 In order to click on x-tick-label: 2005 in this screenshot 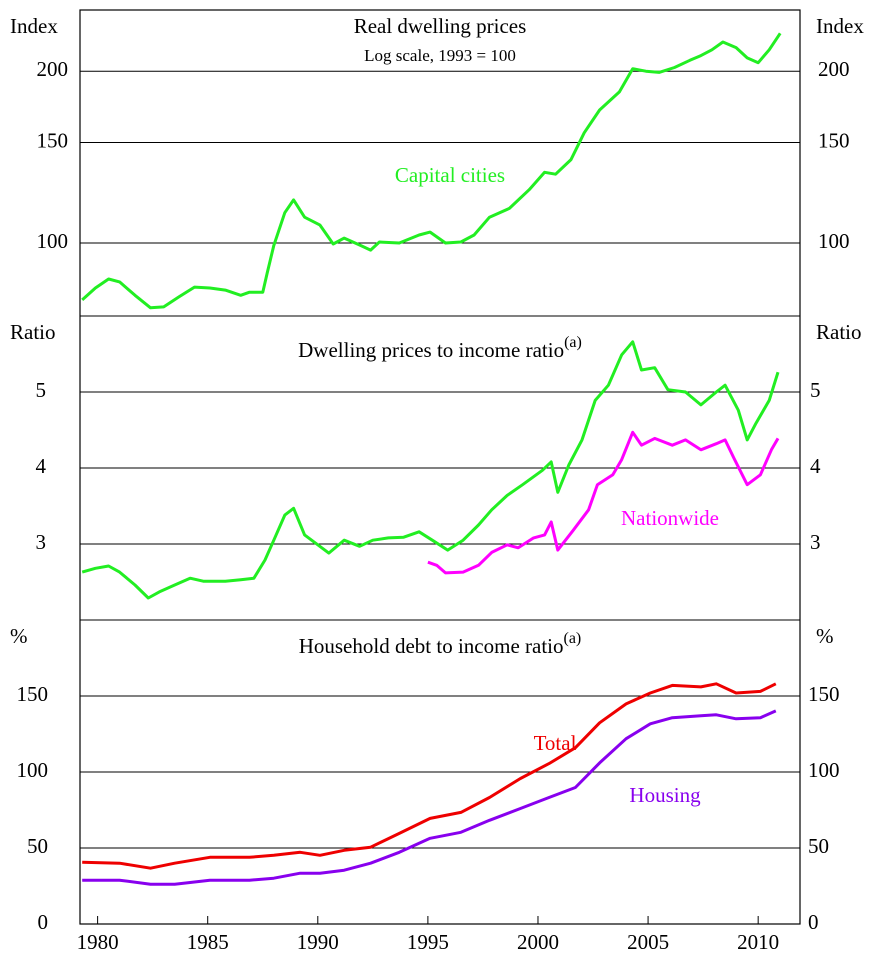, I will do `click(648, 942)`.